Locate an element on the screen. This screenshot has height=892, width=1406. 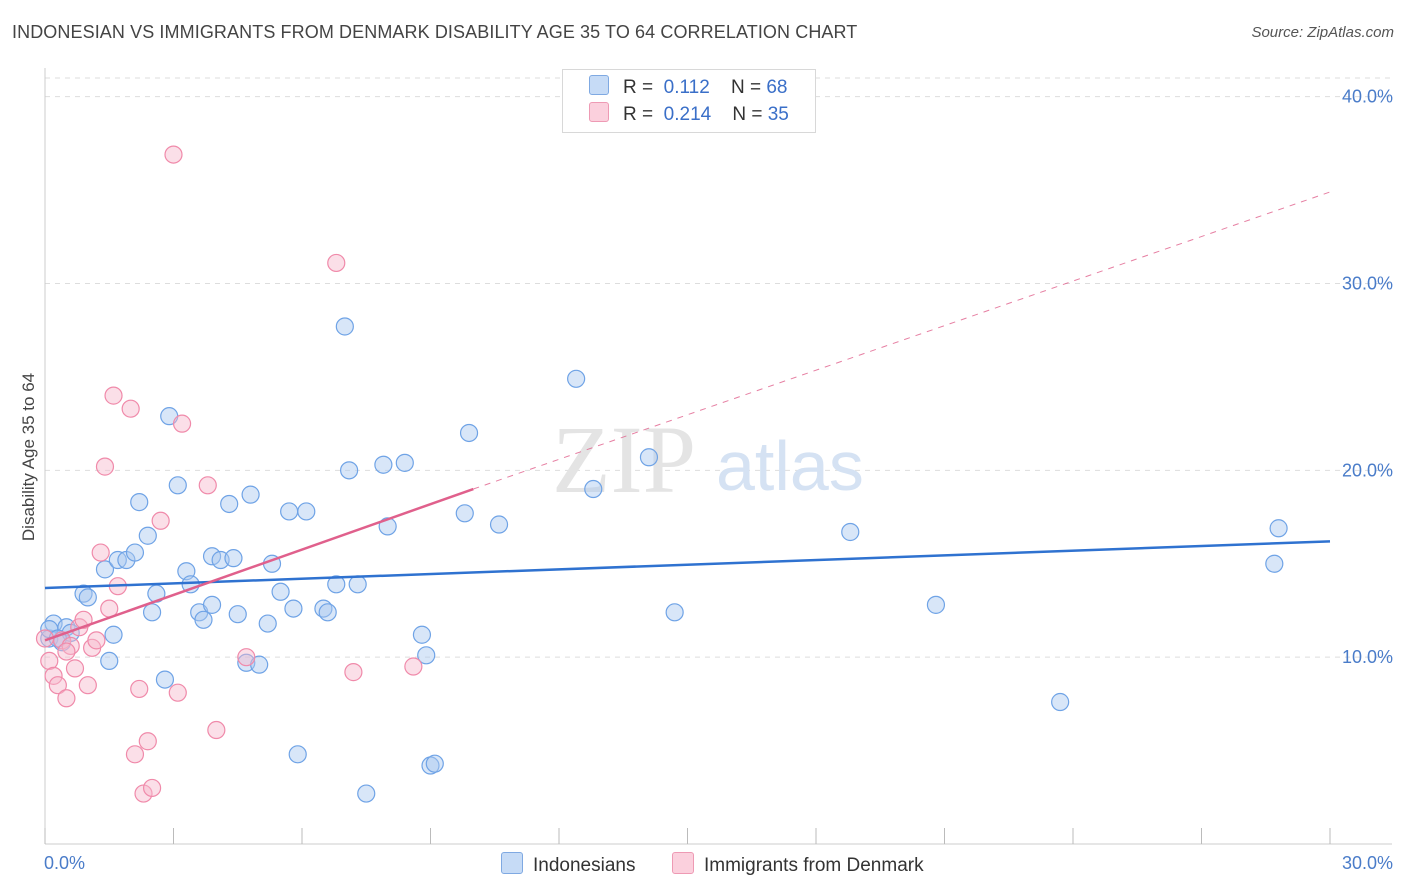
legend-swatch-indonesians is located at coordinates (512, 863).